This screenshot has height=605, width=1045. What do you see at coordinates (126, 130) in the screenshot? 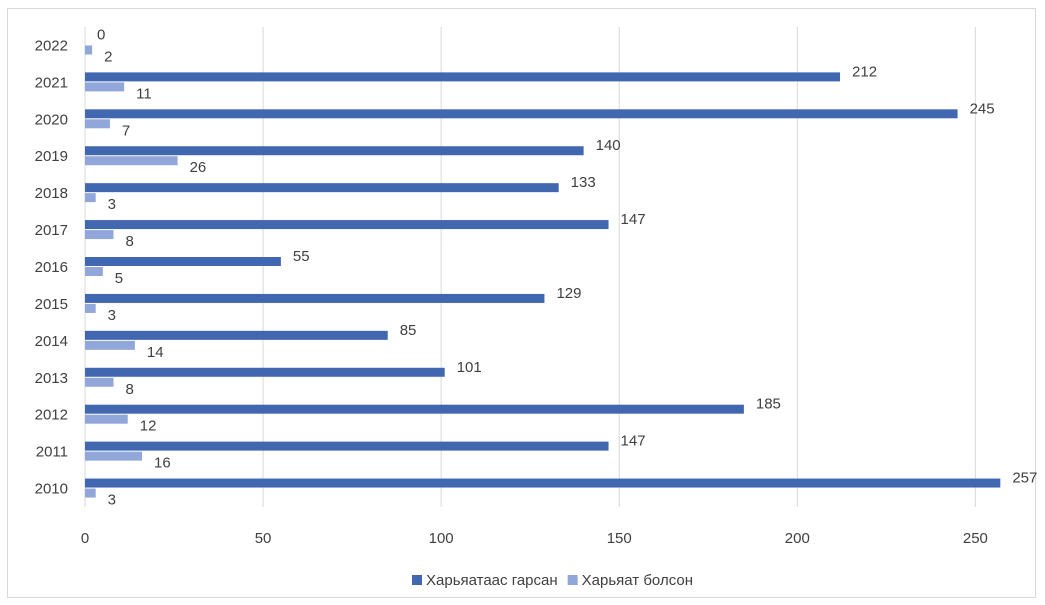
I see `data-label: 7` at bounding box center [126, 130].